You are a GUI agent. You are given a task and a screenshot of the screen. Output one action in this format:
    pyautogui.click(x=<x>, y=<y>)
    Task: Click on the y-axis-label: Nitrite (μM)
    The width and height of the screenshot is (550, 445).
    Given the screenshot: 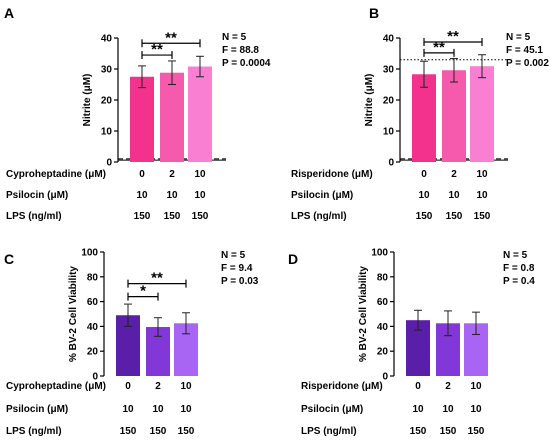 What is the action you would take?
    pyautogui.click(x=369, y=100)
    